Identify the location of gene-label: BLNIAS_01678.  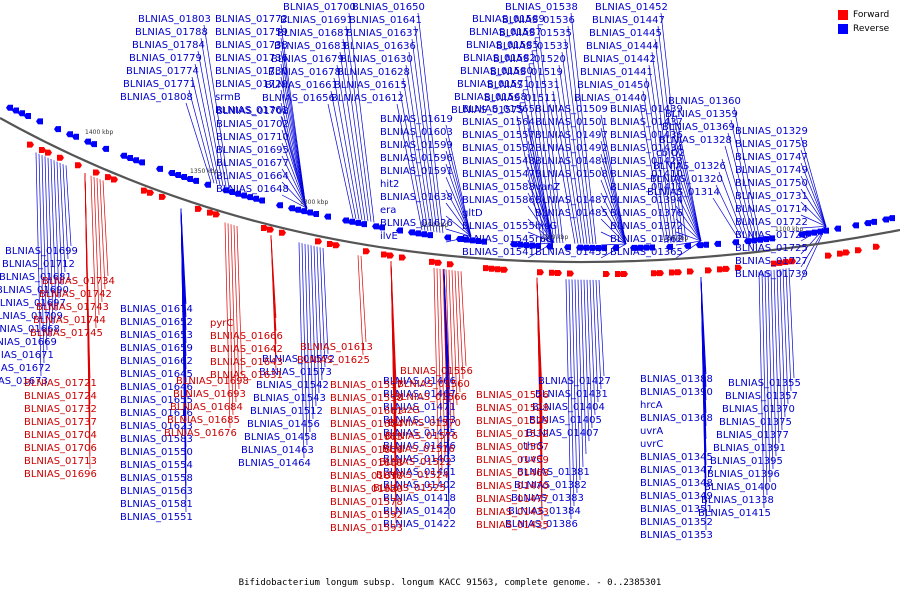
(304, 72).